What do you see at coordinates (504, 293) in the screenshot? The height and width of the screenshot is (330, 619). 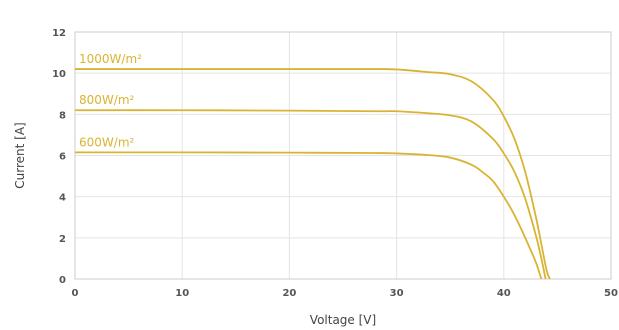 I see `x-tick-label: 40` at bounding box center [504, 293].